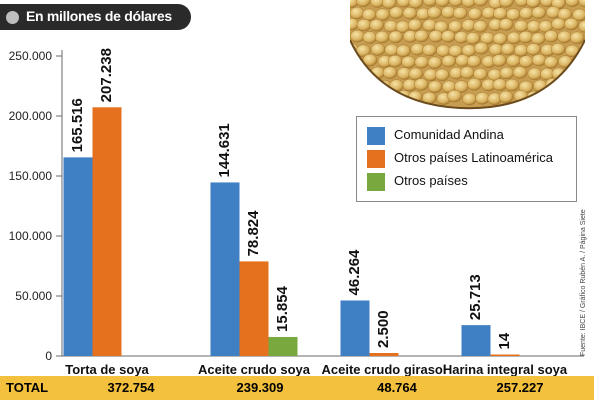 Image resolution: width=594 pixels, height=400 pixels. Describe the element at coordinates (384, 369) in the screenshot. I see `category-label: Aceite crudo girasol` at that location.